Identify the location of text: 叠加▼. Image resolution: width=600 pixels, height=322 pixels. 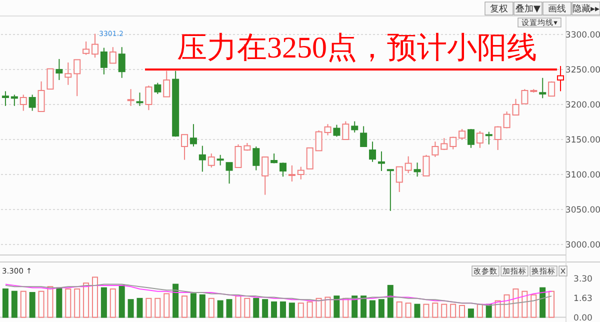
(528, 9).